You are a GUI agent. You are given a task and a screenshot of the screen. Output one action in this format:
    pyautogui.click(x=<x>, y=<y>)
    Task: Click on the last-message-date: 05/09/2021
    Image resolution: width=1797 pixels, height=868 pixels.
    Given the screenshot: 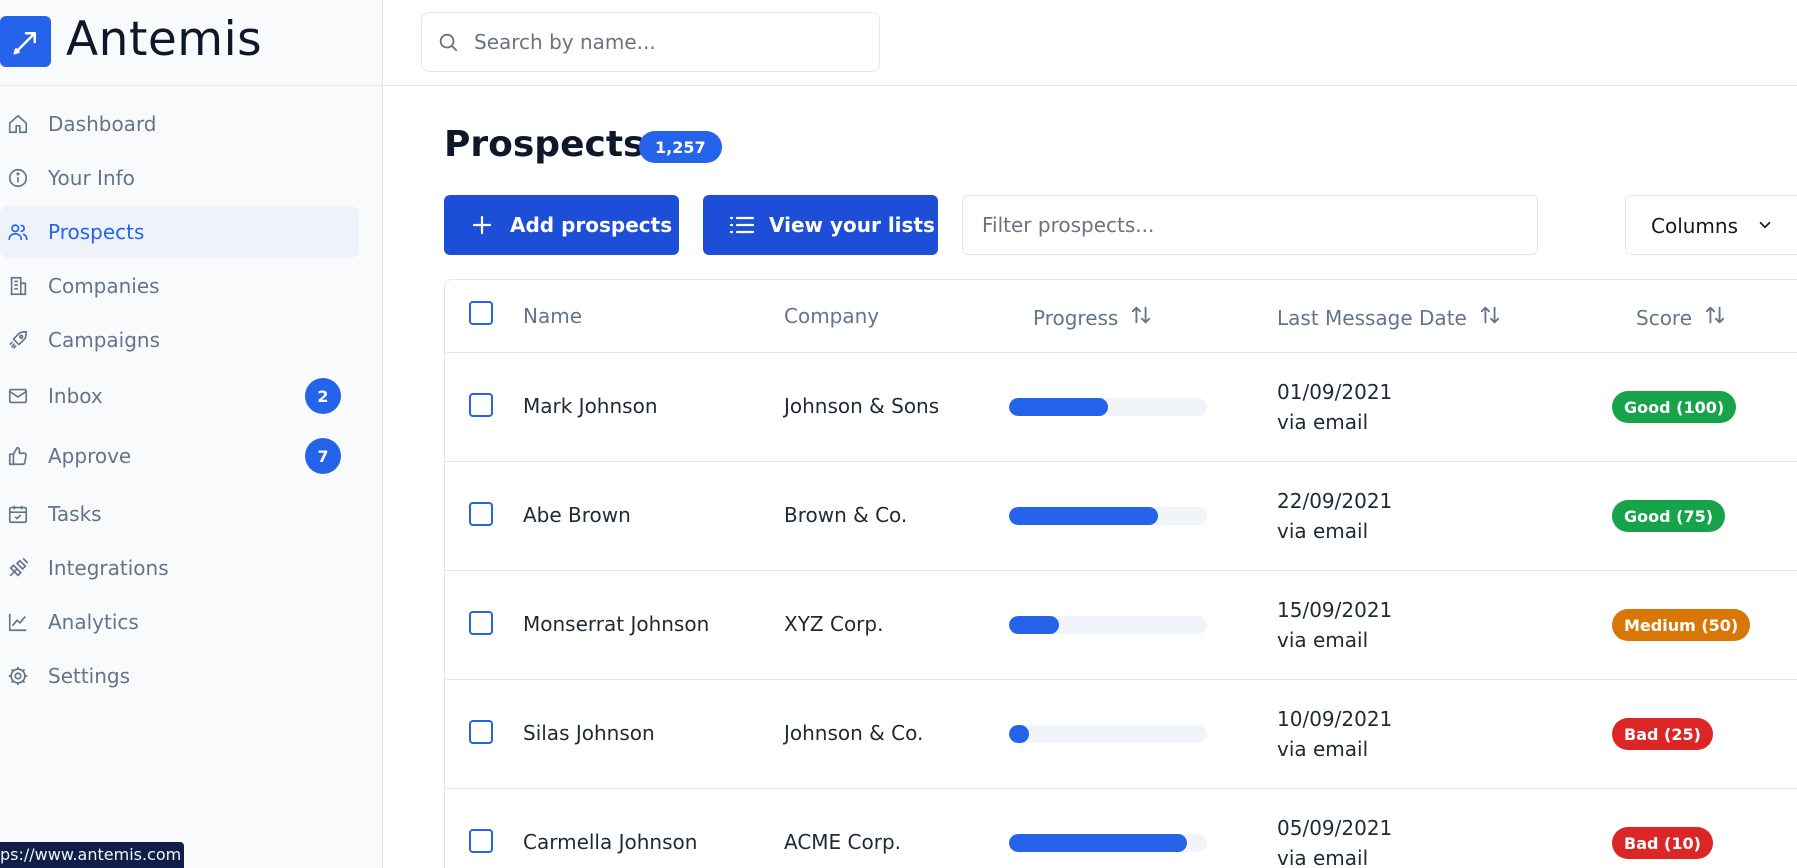 What is the action you would take?
    pyautogui.click(x=1335, y=828)
    